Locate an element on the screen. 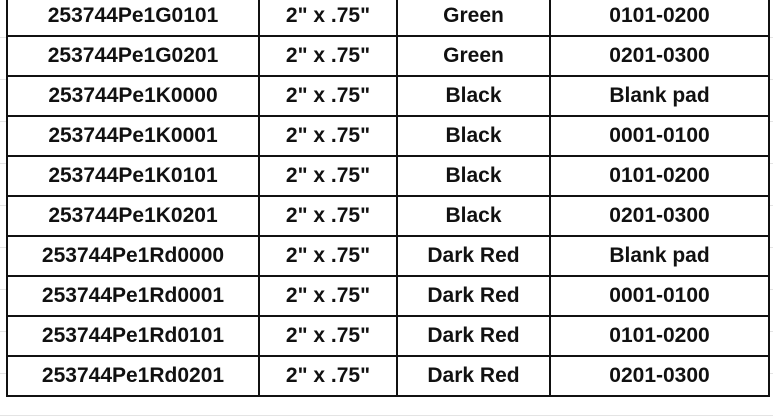  sku-cell: 253744Pe1G0101 is located at coordinates (133, 18).